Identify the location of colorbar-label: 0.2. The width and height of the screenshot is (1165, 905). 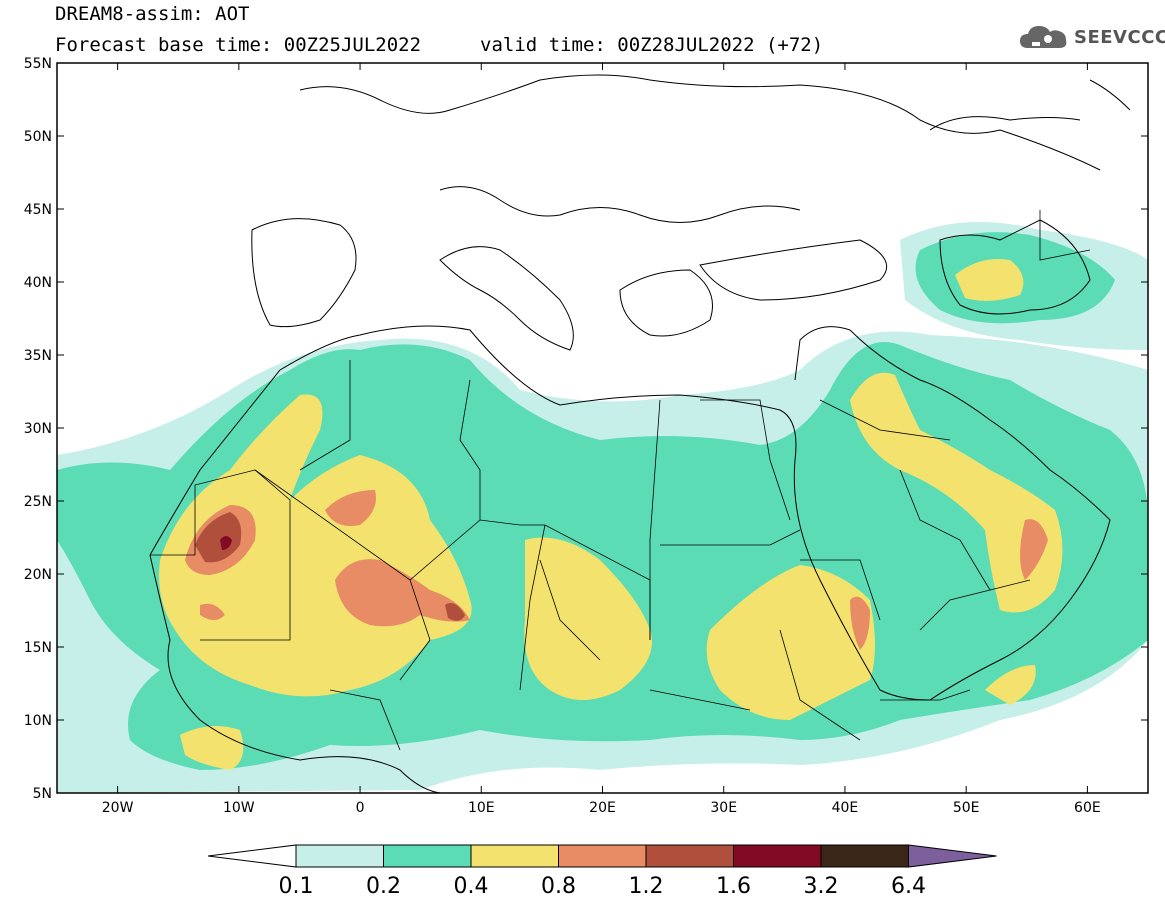
(383, 886).